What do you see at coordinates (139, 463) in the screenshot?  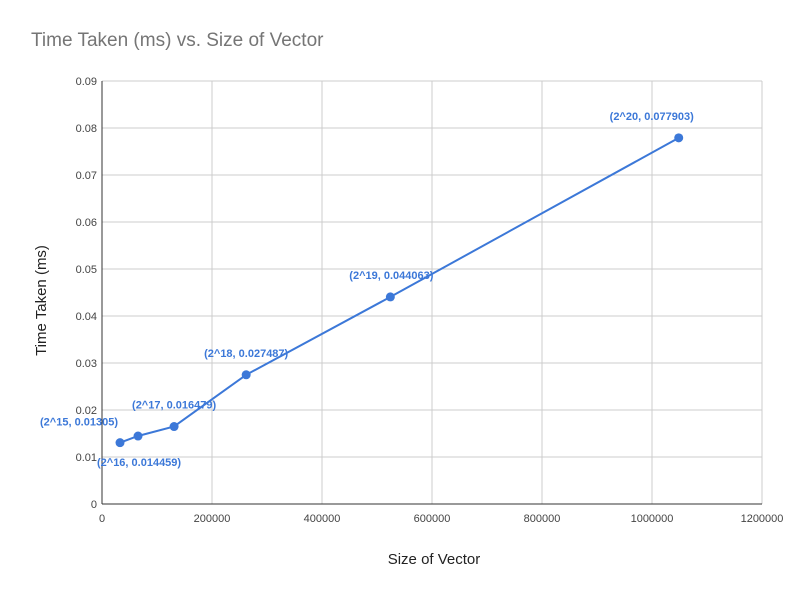 I see `data-label: (2^16, 0.014459)` at bounding box center [139, 463].